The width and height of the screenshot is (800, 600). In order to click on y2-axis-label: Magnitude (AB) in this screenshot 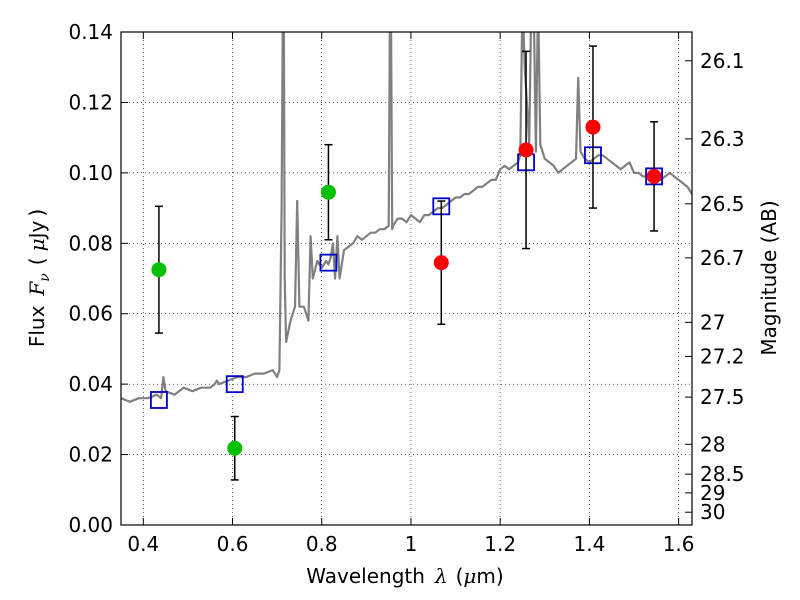, I will do `click(769, 277)`.